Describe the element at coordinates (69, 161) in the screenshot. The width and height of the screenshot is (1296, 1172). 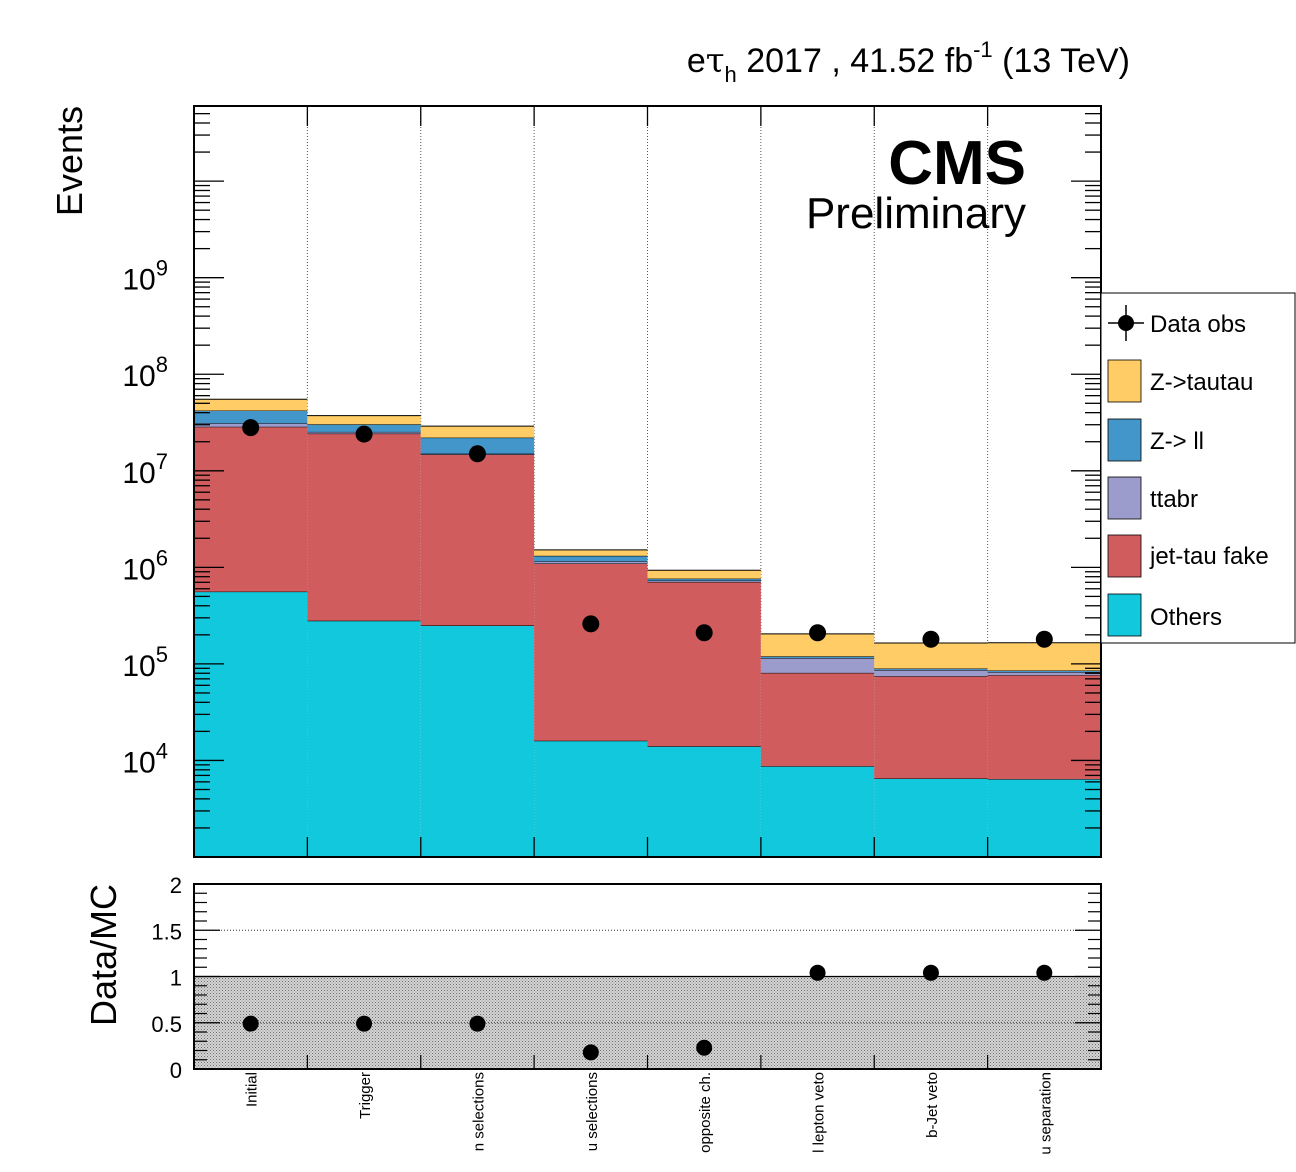
I see `y-axis-label: Events` at that location.